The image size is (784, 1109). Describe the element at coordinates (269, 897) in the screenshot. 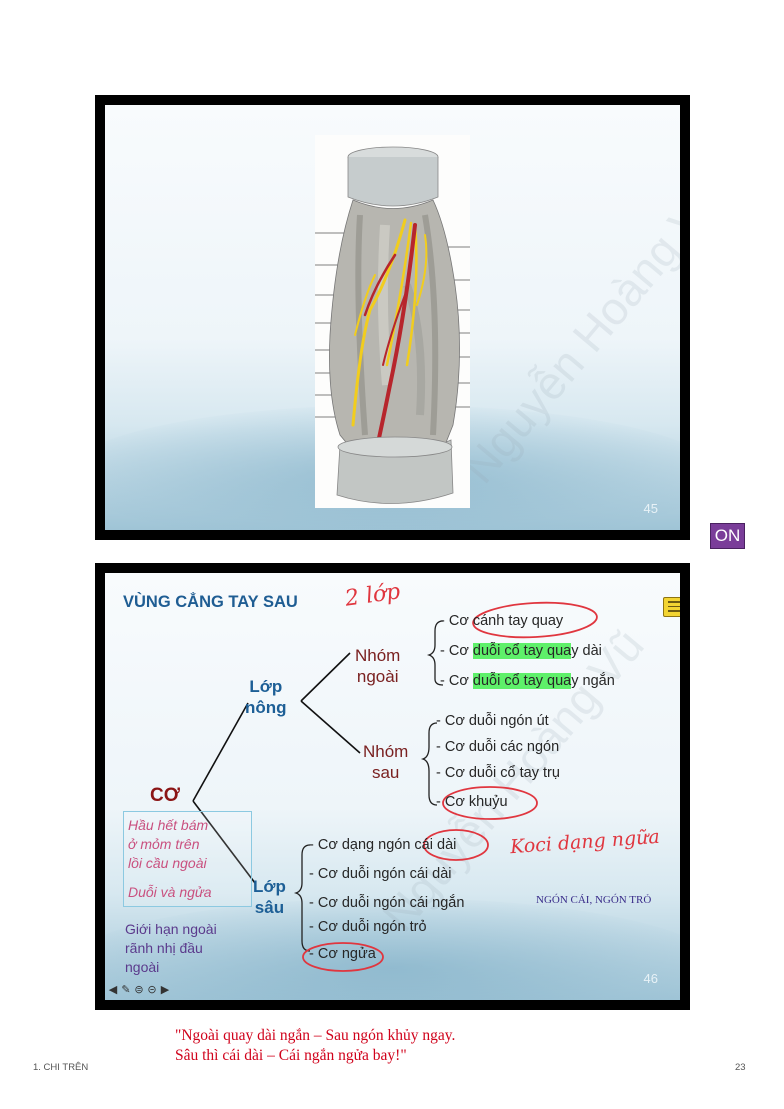

I see `deep-layer-label: Lớp sâu` at that location.